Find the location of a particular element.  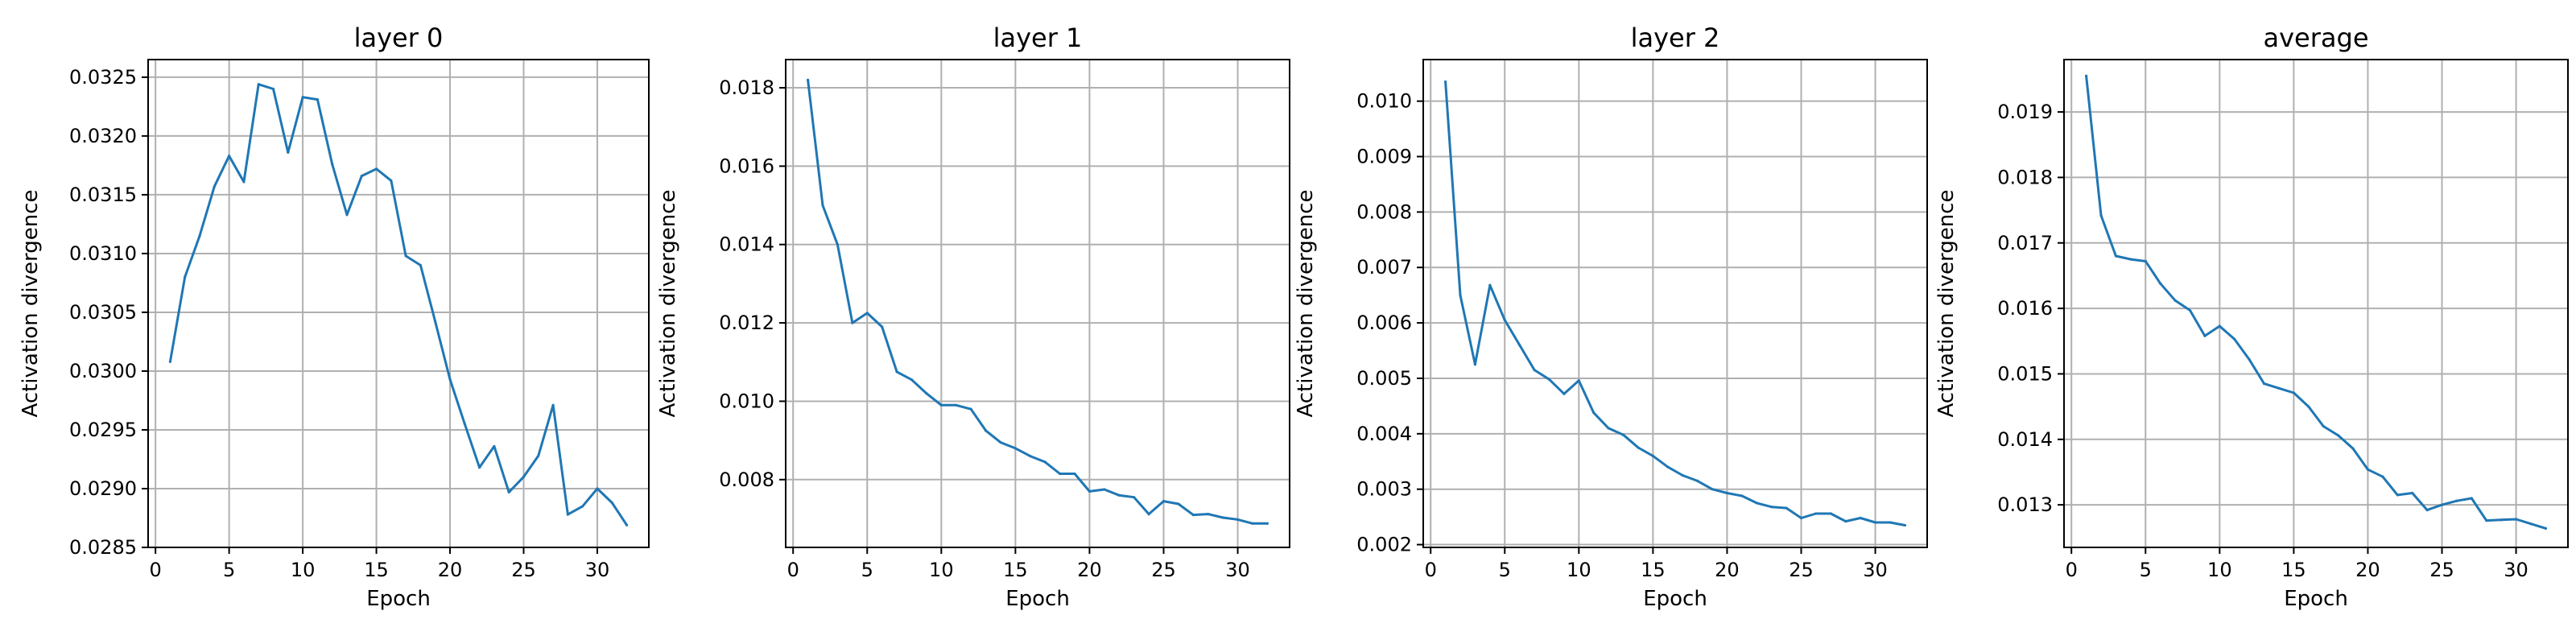

y-tick-label: 0.0300 is located at coordinates (103, 371).